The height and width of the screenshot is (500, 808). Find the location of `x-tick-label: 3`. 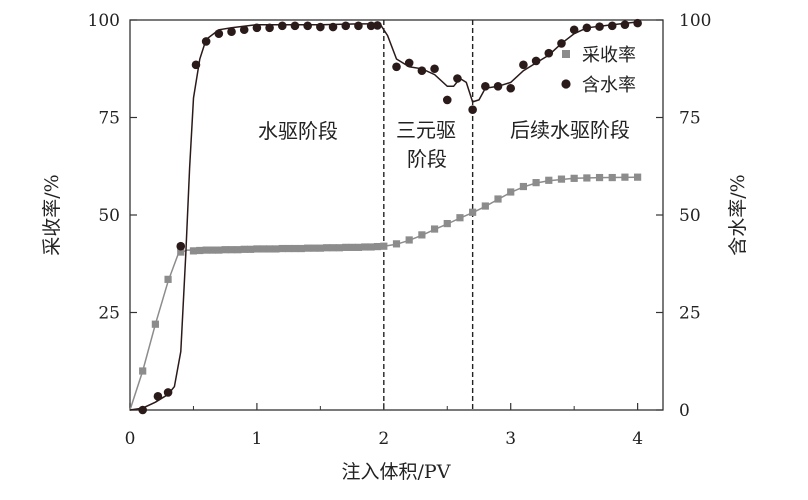

x-tick-label: 3 is located at coordinates (510, 439).